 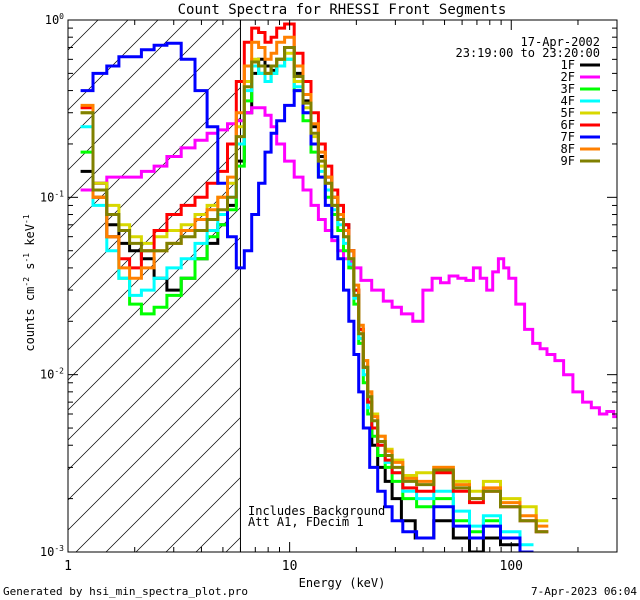 What do you see at coordinates (68, 566) in the screenshot?
I see `x-tick-label: 1` at bounding box center [68, 566].